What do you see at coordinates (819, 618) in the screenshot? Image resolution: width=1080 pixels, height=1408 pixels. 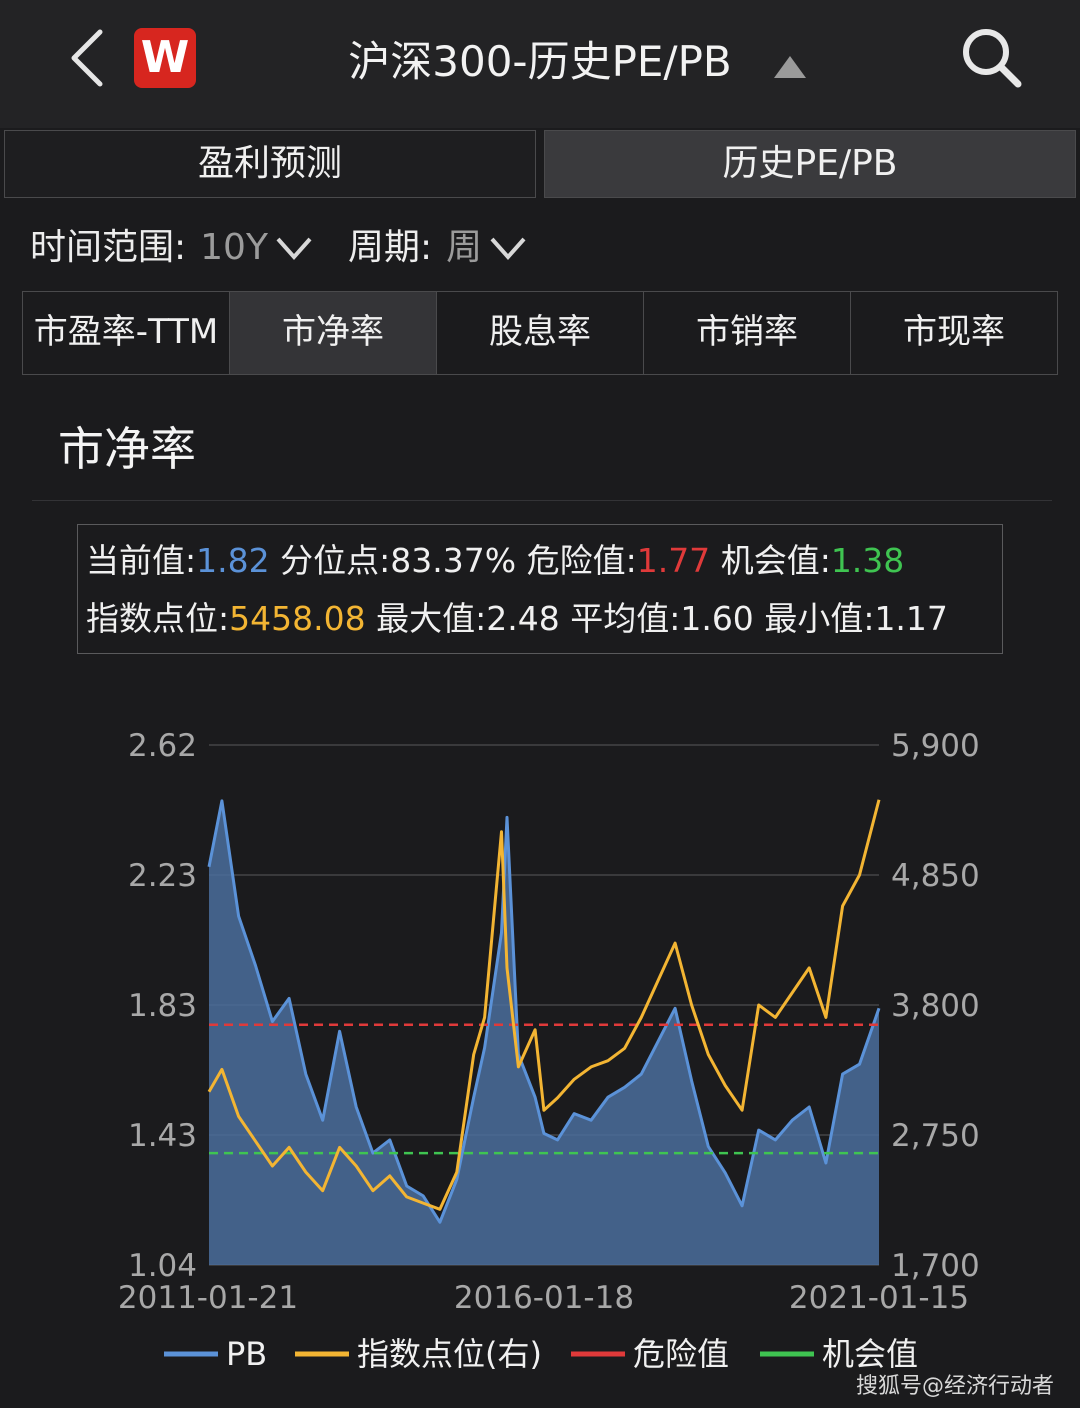 I see `min-label: 最小值:` at bounding box center [819, 618].